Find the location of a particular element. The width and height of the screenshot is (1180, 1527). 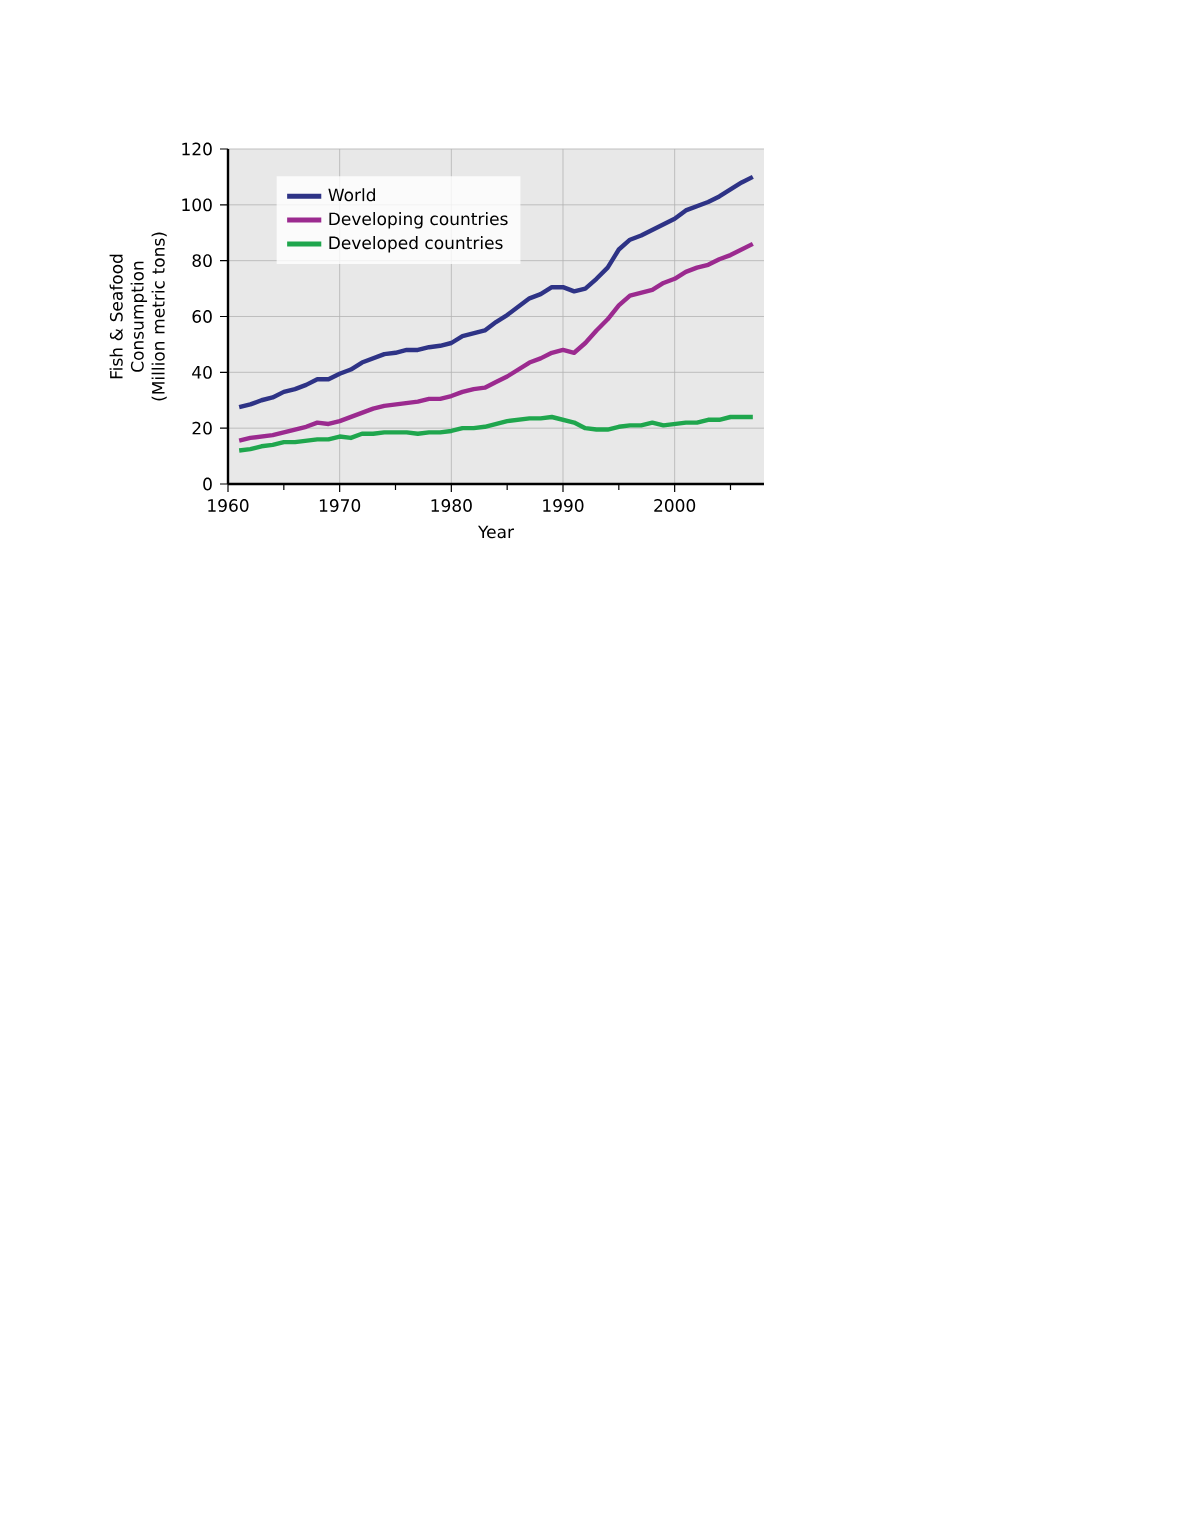

y-tick-label: 60 is located at coordinates (202, 316).